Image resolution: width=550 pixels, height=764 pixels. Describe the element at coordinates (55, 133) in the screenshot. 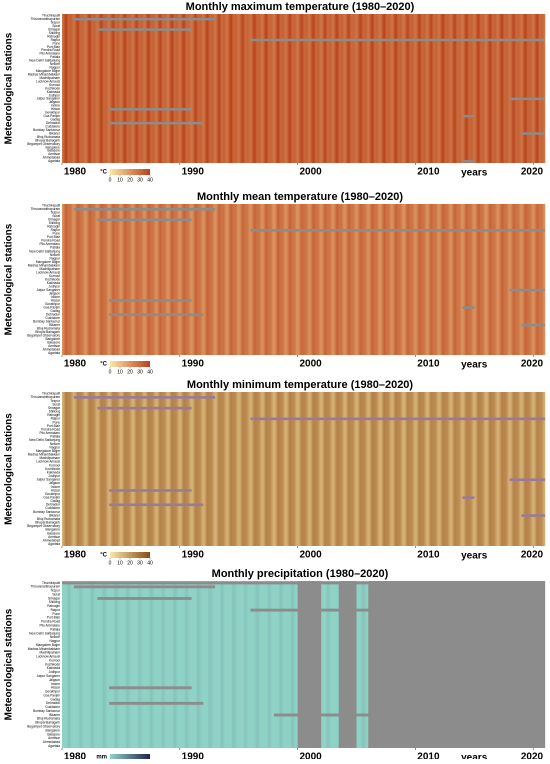

I see `station-label: Bikaner` at that location.